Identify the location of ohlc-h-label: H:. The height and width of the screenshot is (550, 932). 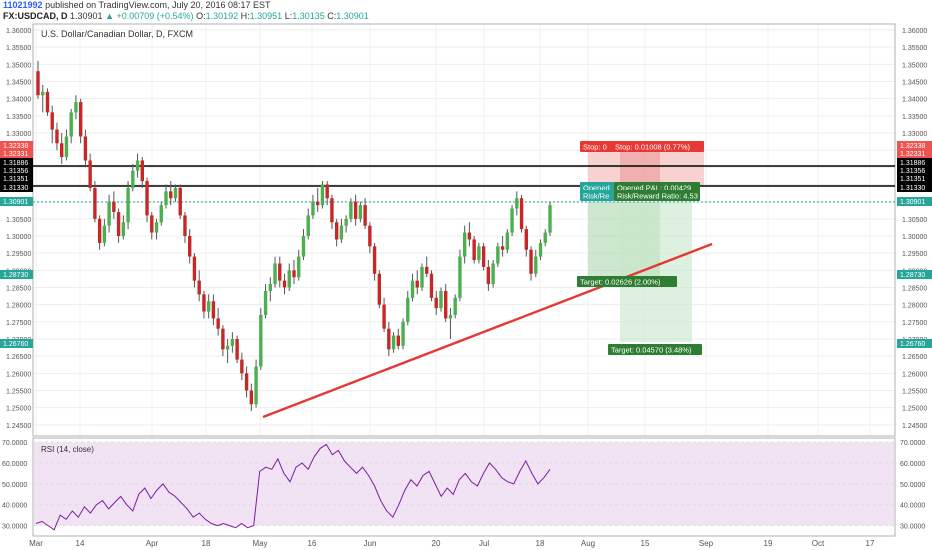
(245, 16).